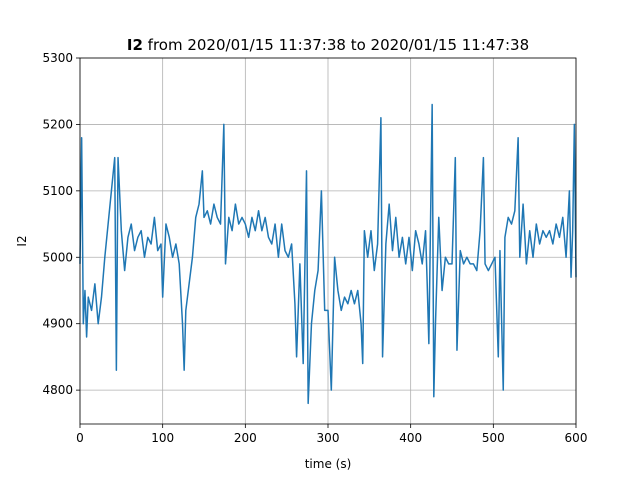 The width and height of the screenshot is (640, 480). I want to click on x-tick-label: 100, so click(162, 438).